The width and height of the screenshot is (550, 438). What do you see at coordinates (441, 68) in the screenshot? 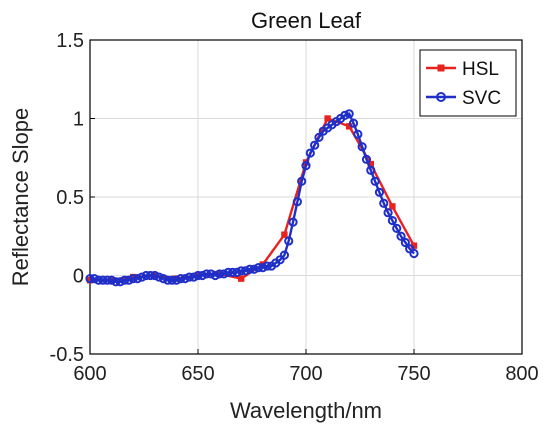
I see `legend-marker-hsl` at bounding box center [441, 68].